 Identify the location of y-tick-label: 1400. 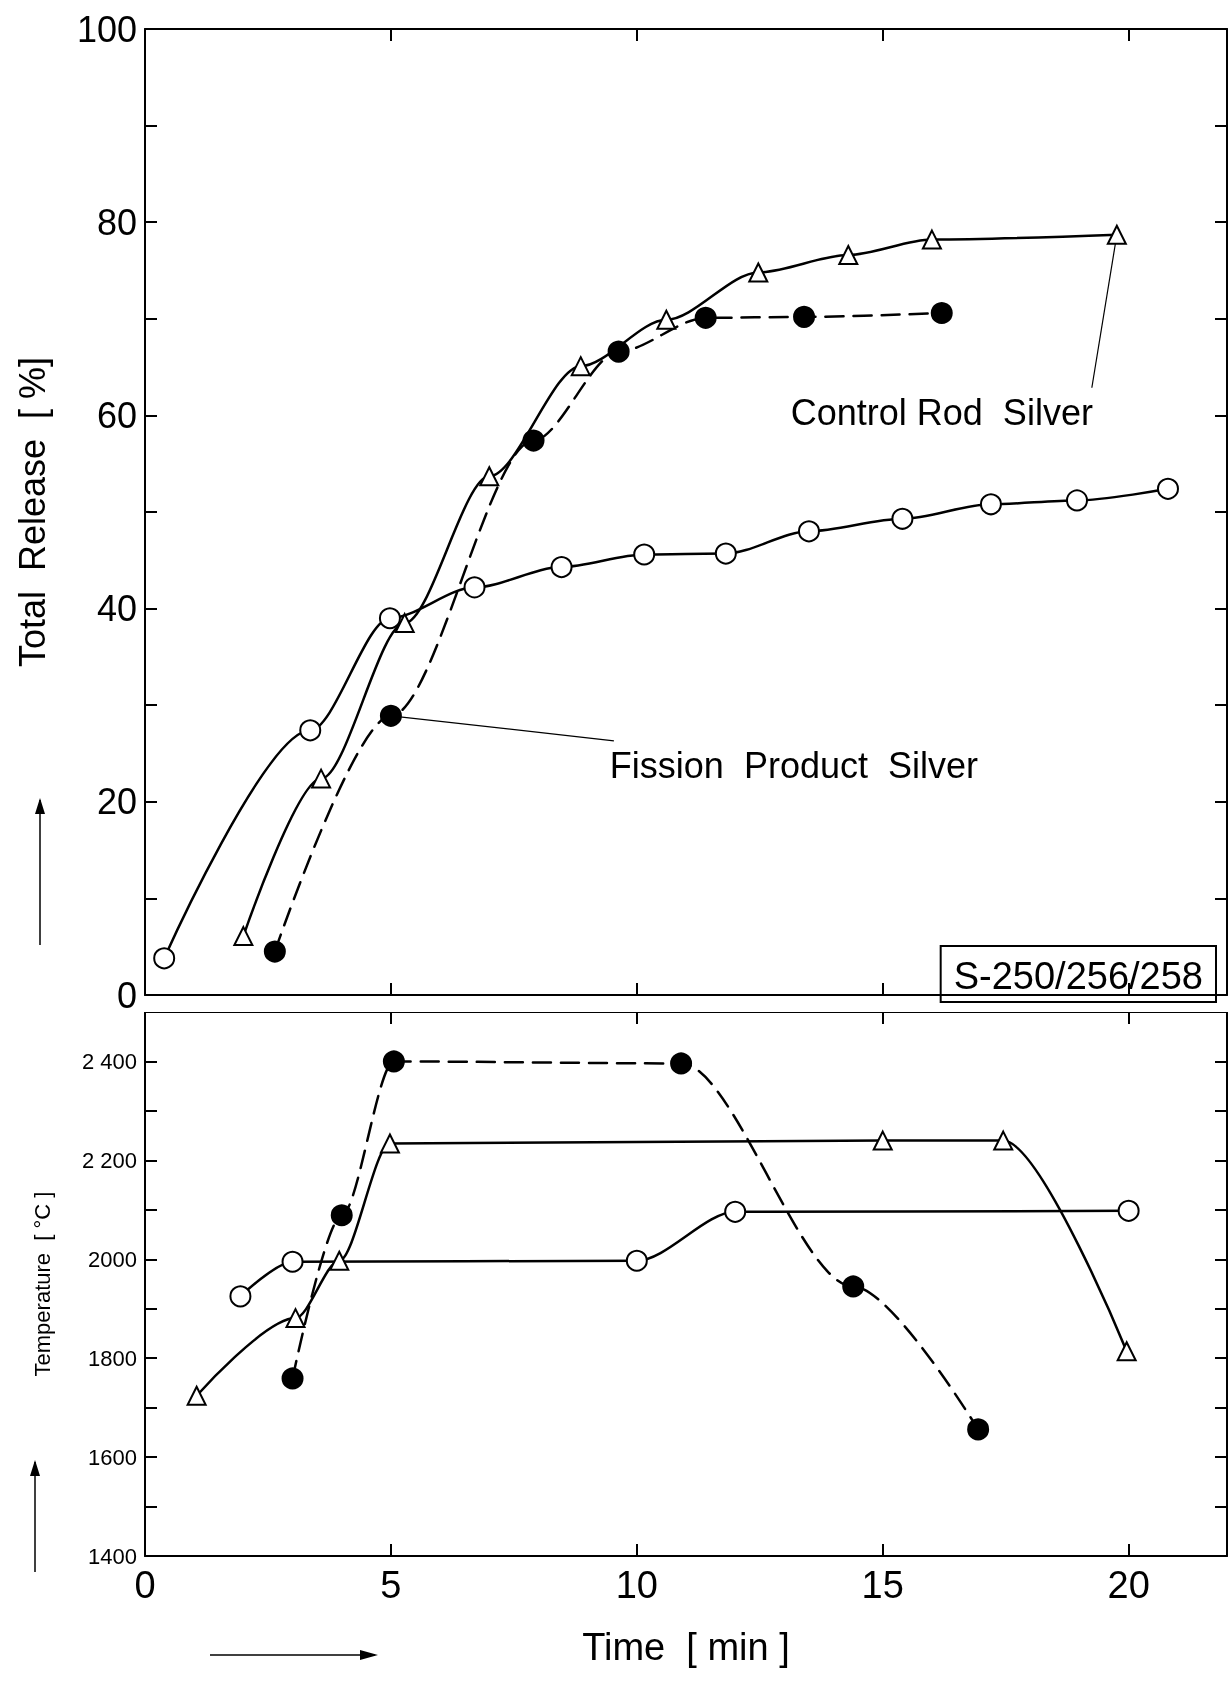
(112, 1556).